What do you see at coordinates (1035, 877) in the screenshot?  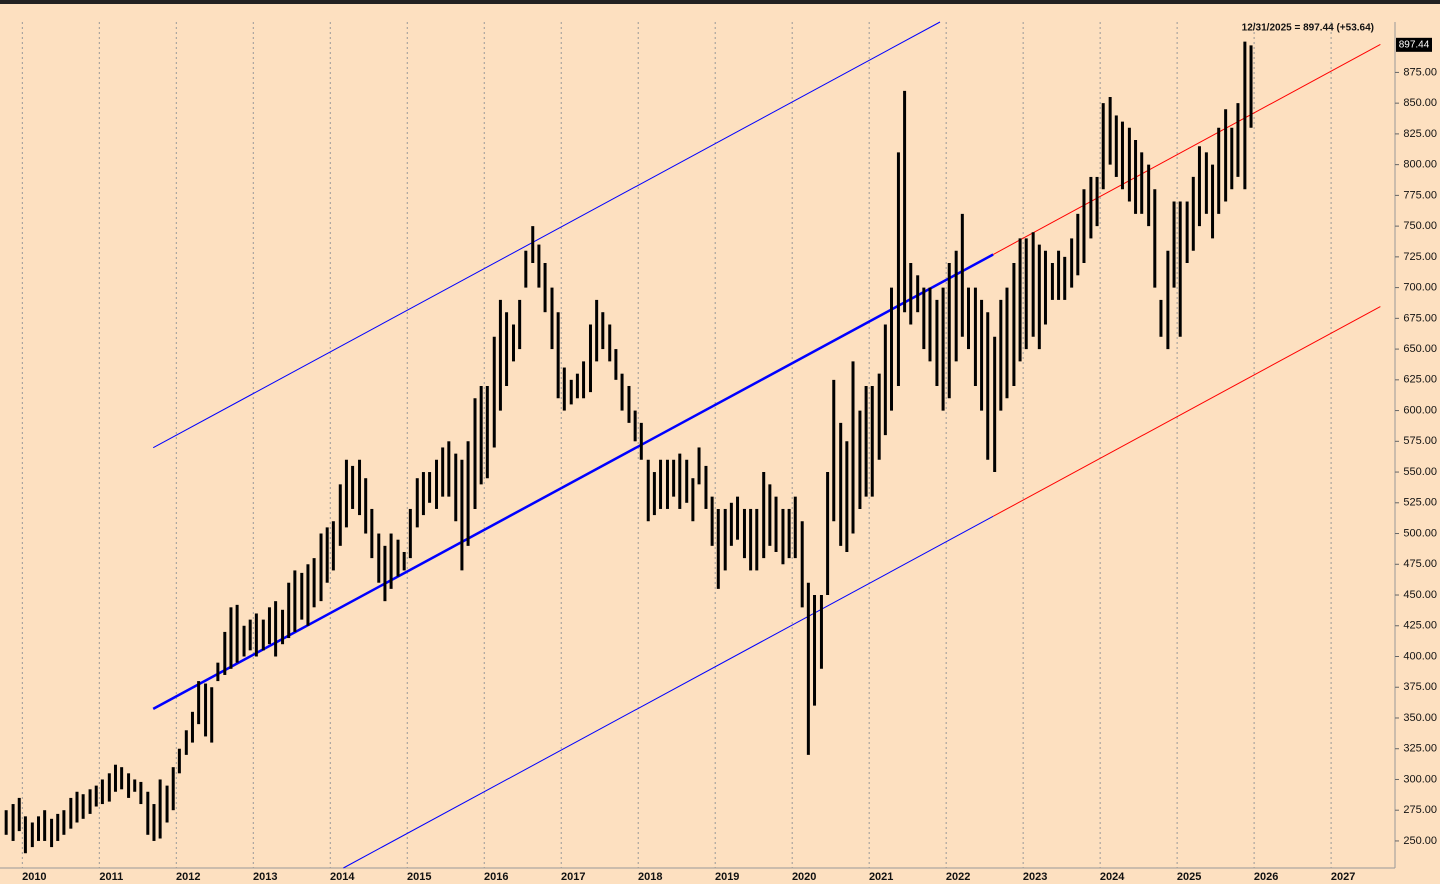 I see `x-tick-label: 2023` at bounding box center [1035, 877].